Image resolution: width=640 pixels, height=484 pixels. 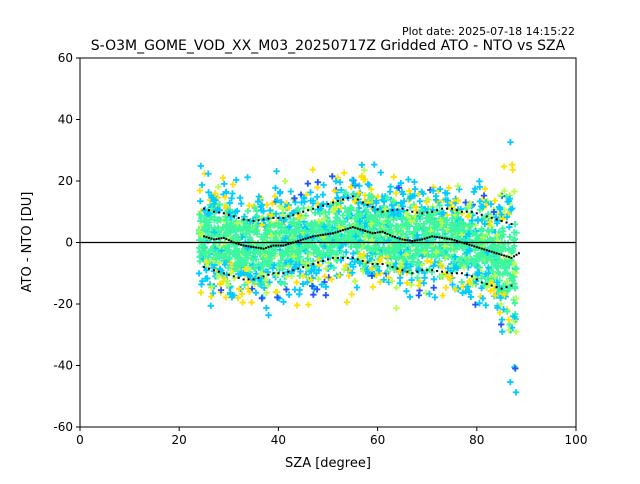 I want to click on x-axis-label: SZA [degree], so click(x=328, y=463).